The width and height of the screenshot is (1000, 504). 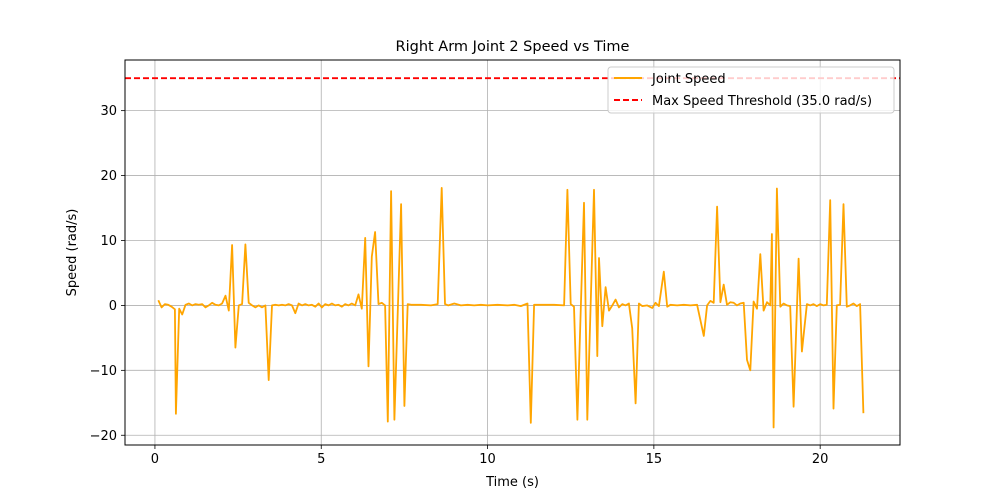 I want to click on legend-box, so click(x=751, y=90).